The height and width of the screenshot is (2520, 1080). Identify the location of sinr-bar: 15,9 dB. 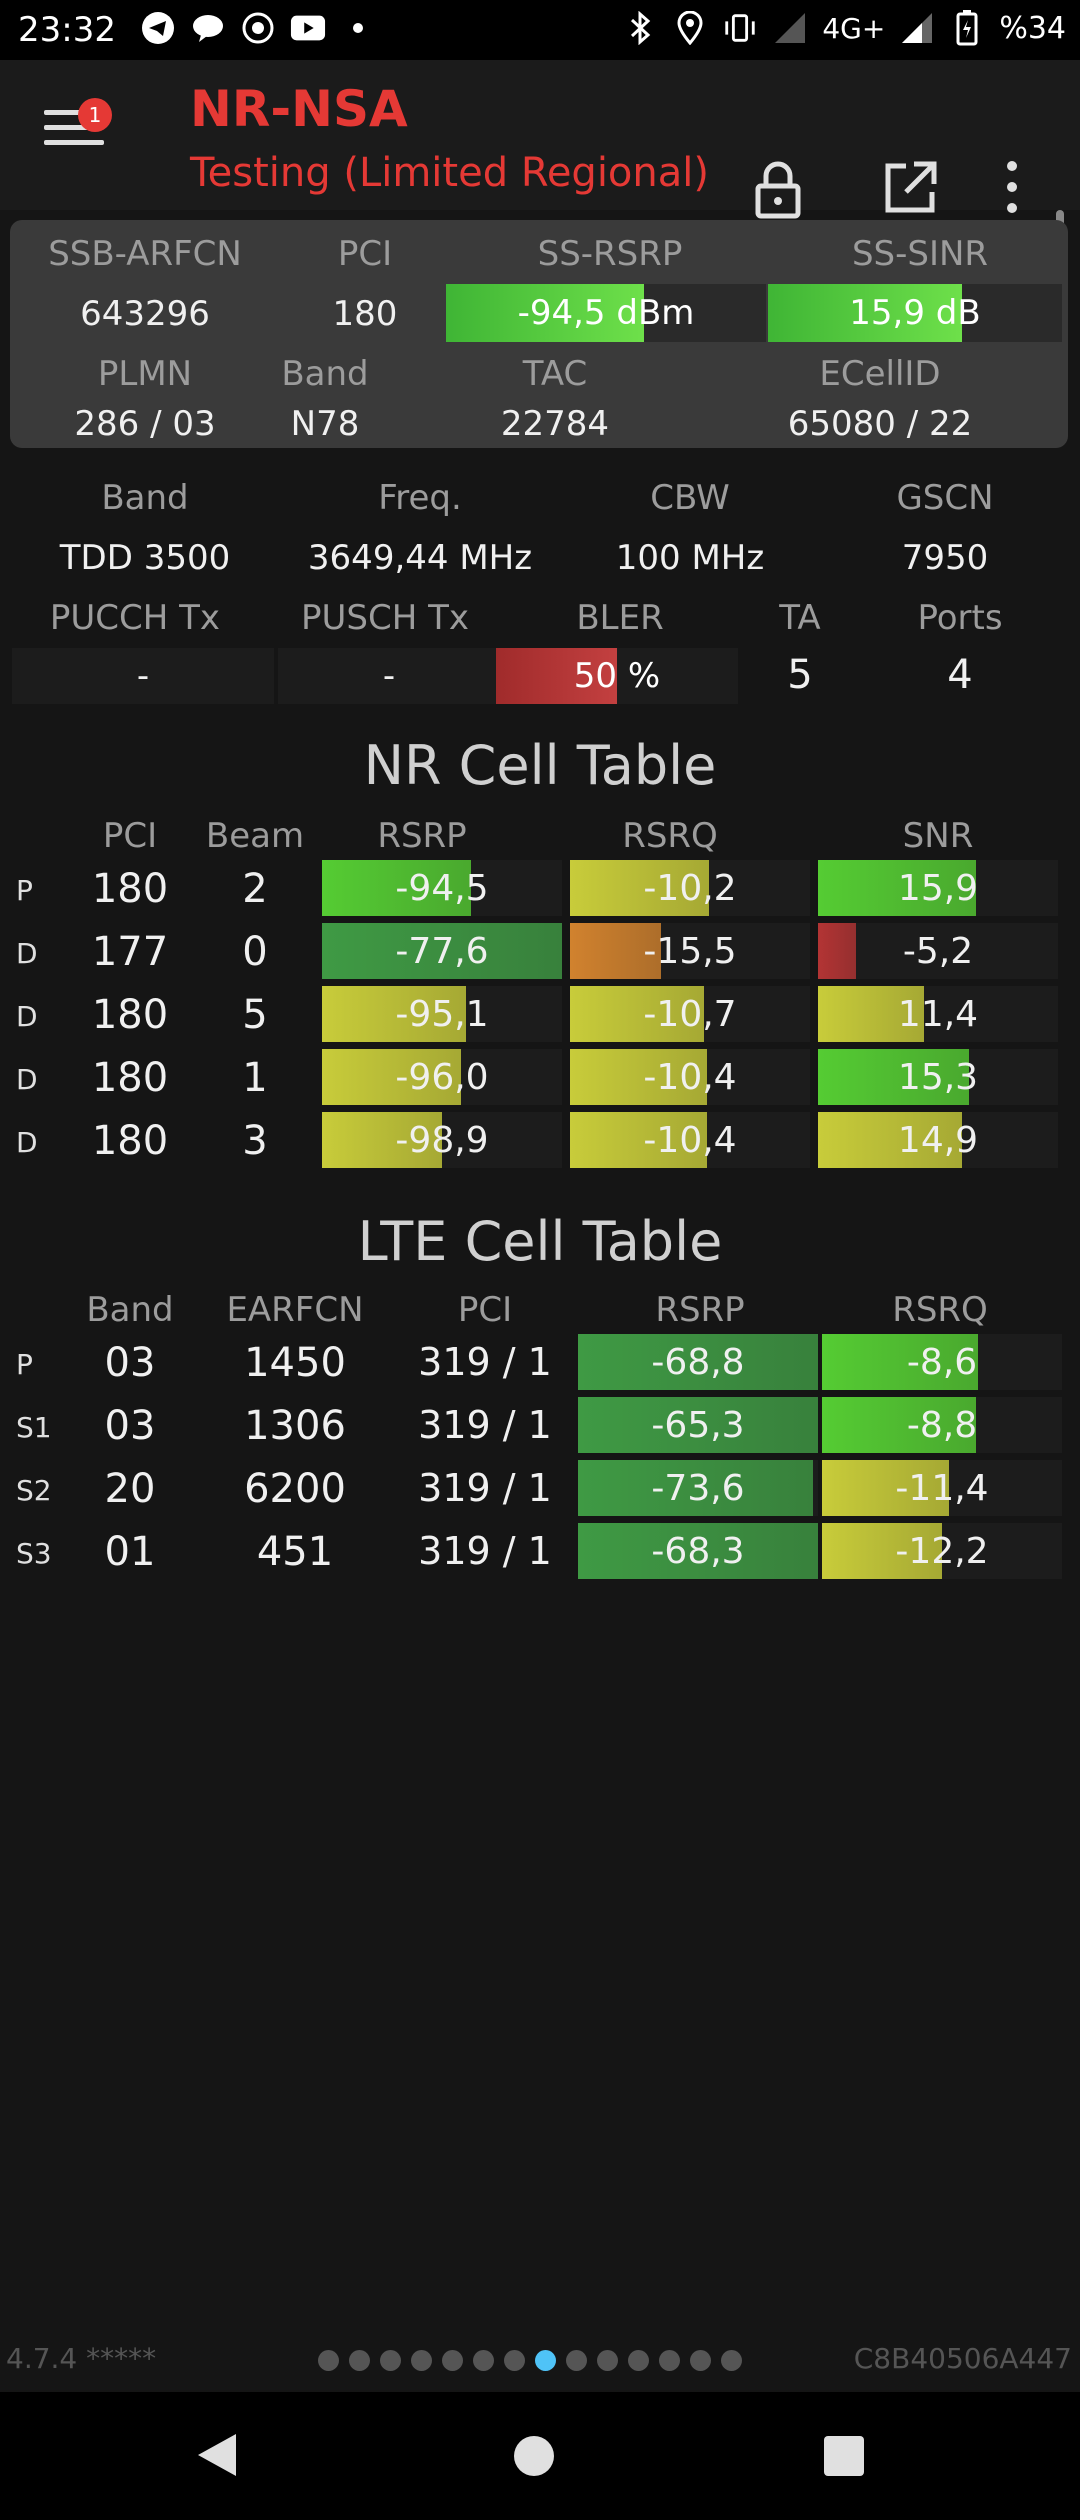
(915, 313).